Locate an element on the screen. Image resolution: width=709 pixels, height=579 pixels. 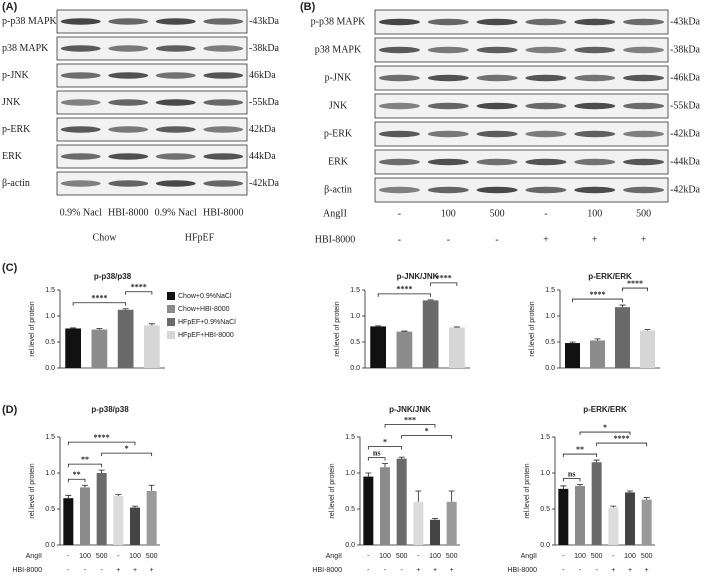
condition-label: + is located at coordinates (595, 239).